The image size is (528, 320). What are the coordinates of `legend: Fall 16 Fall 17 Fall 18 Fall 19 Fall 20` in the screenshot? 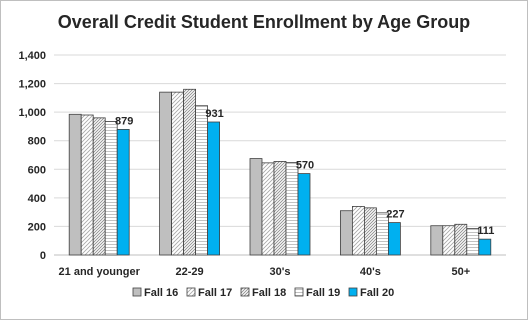 It's located at (263, 293).